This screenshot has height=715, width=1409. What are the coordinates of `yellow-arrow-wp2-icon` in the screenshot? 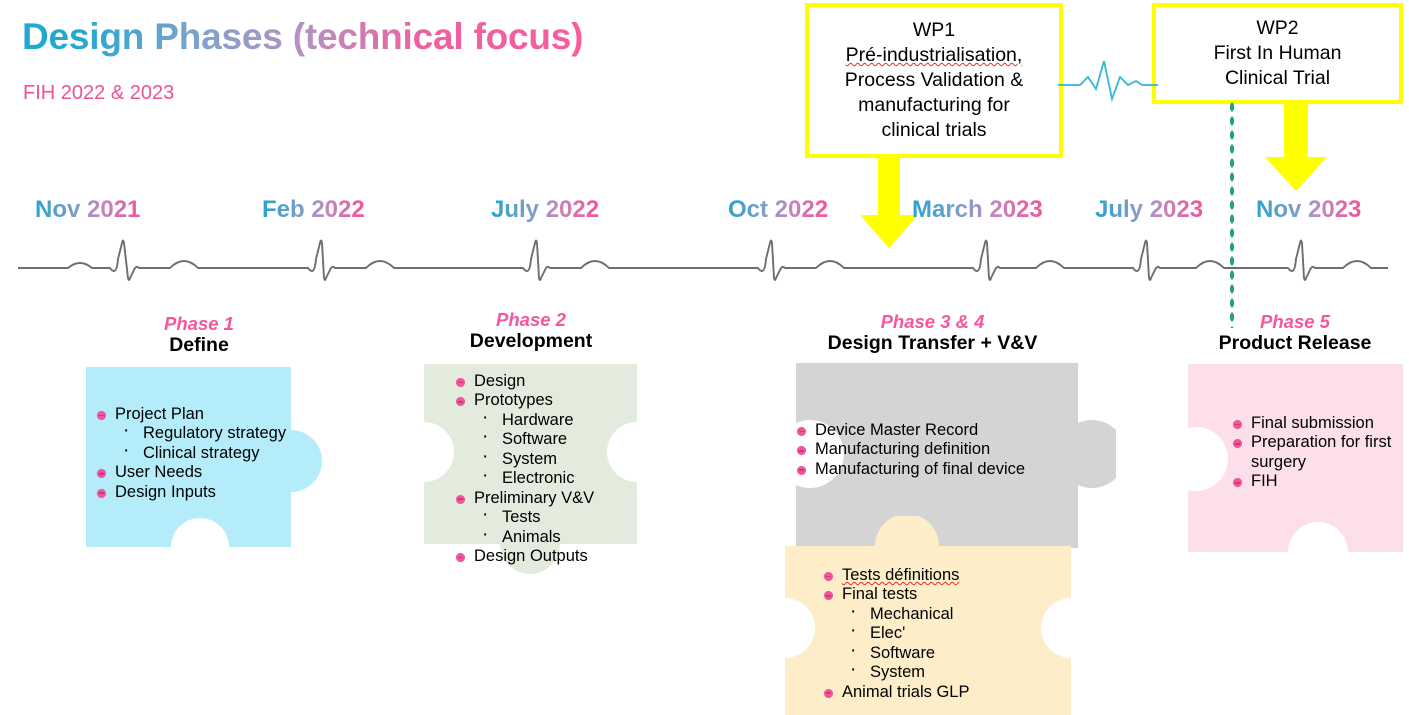 It's located at (1296, 149).